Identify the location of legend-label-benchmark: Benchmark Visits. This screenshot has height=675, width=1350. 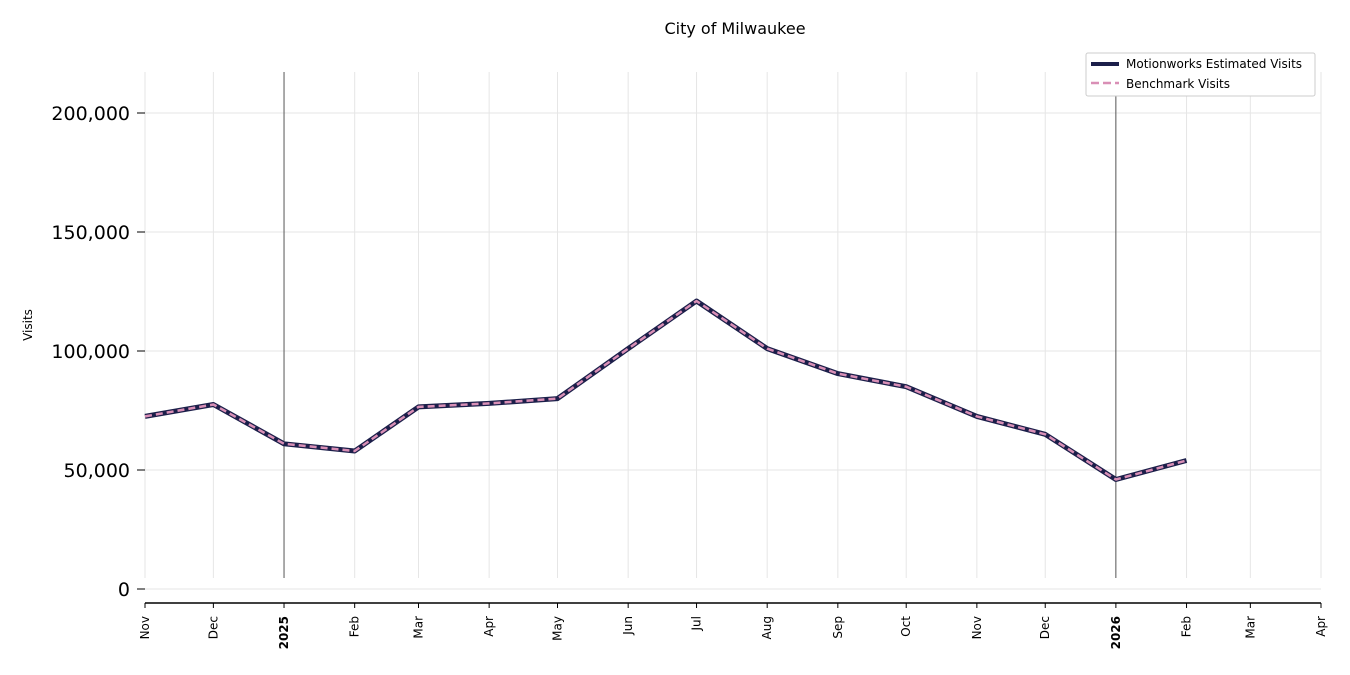
(1178, 84).